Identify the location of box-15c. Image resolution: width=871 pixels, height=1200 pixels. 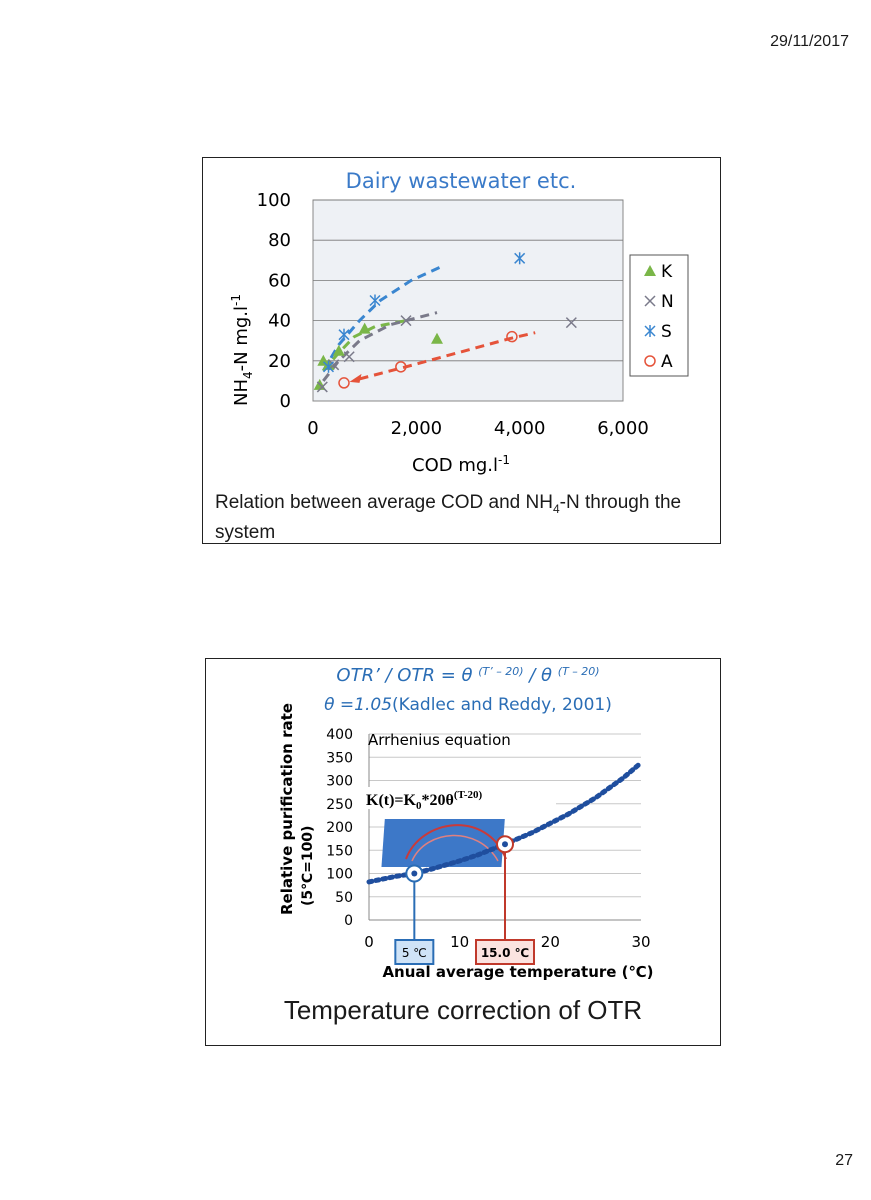
(505, 952).